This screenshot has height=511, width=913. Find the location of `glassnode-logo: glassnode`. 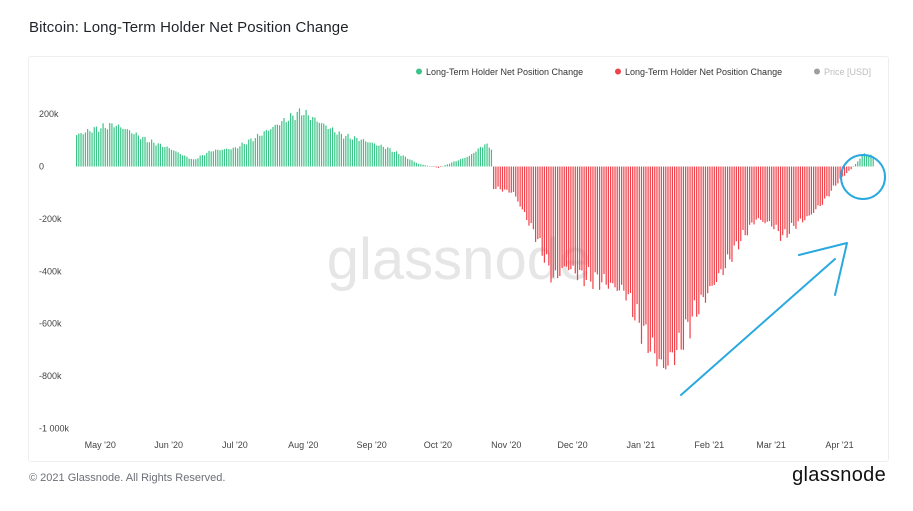

glassnode-logo: glassnode is located at coordinates (839, 475).